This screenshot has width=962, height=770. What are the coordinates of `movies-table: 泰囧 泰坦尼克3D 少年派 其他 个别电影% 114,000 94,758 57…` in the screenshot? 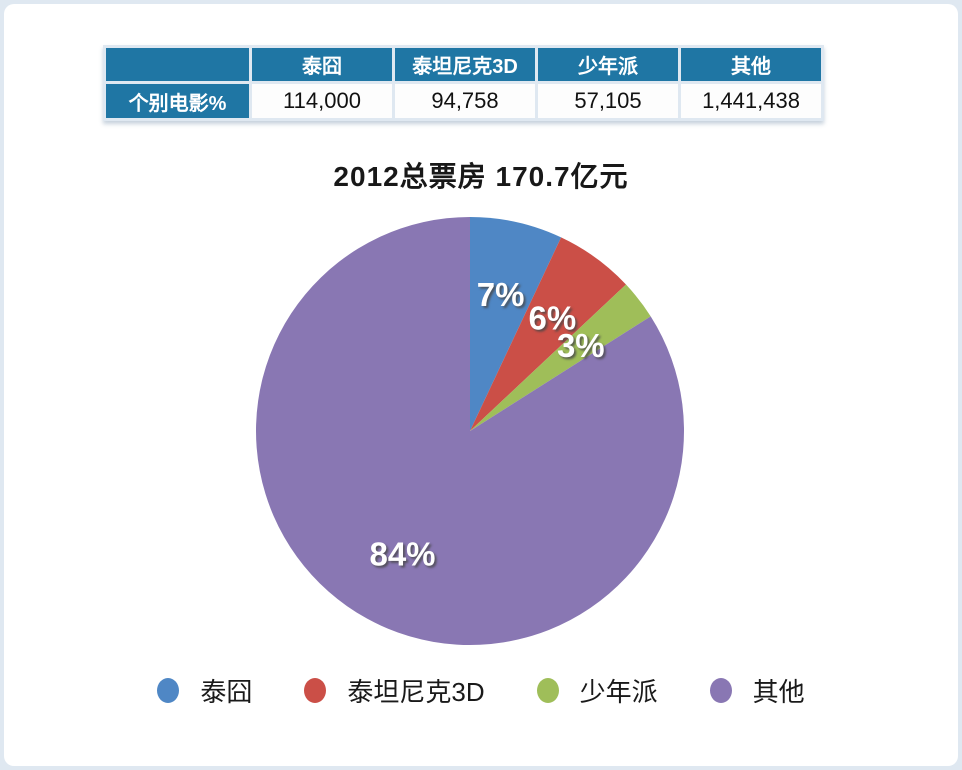 It's located at (463, 83).